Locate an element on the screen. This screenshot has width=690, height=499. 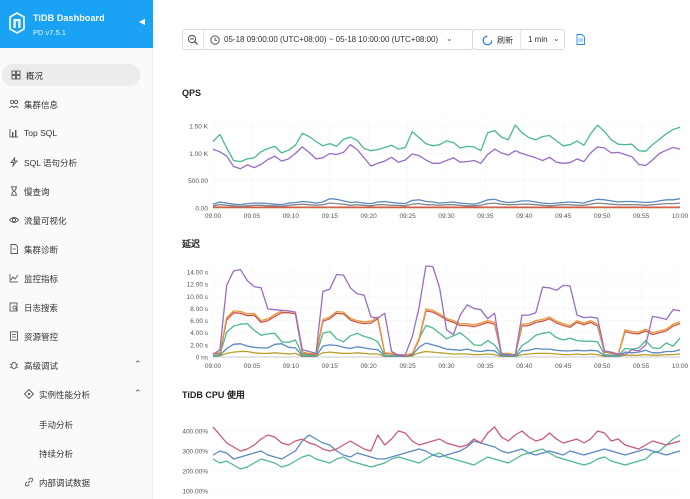
sidebar-item-label: Top SQL is located at coordinates (41, 133).